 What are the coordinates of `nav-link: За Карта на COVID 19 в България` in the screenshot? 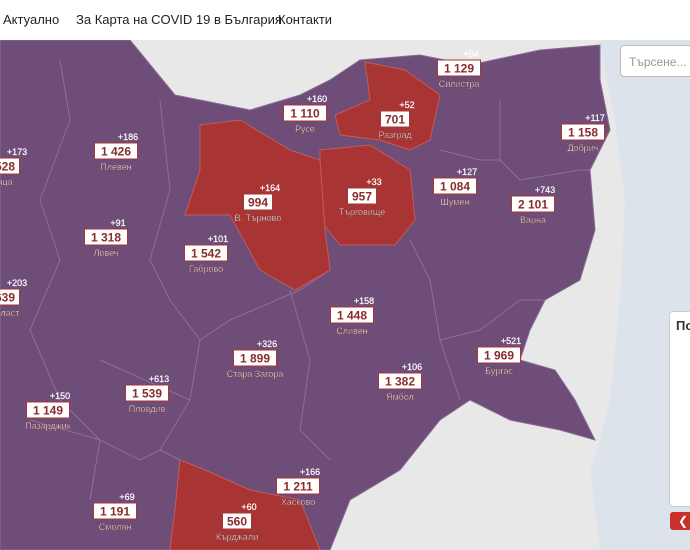 It's located at (179, 19).